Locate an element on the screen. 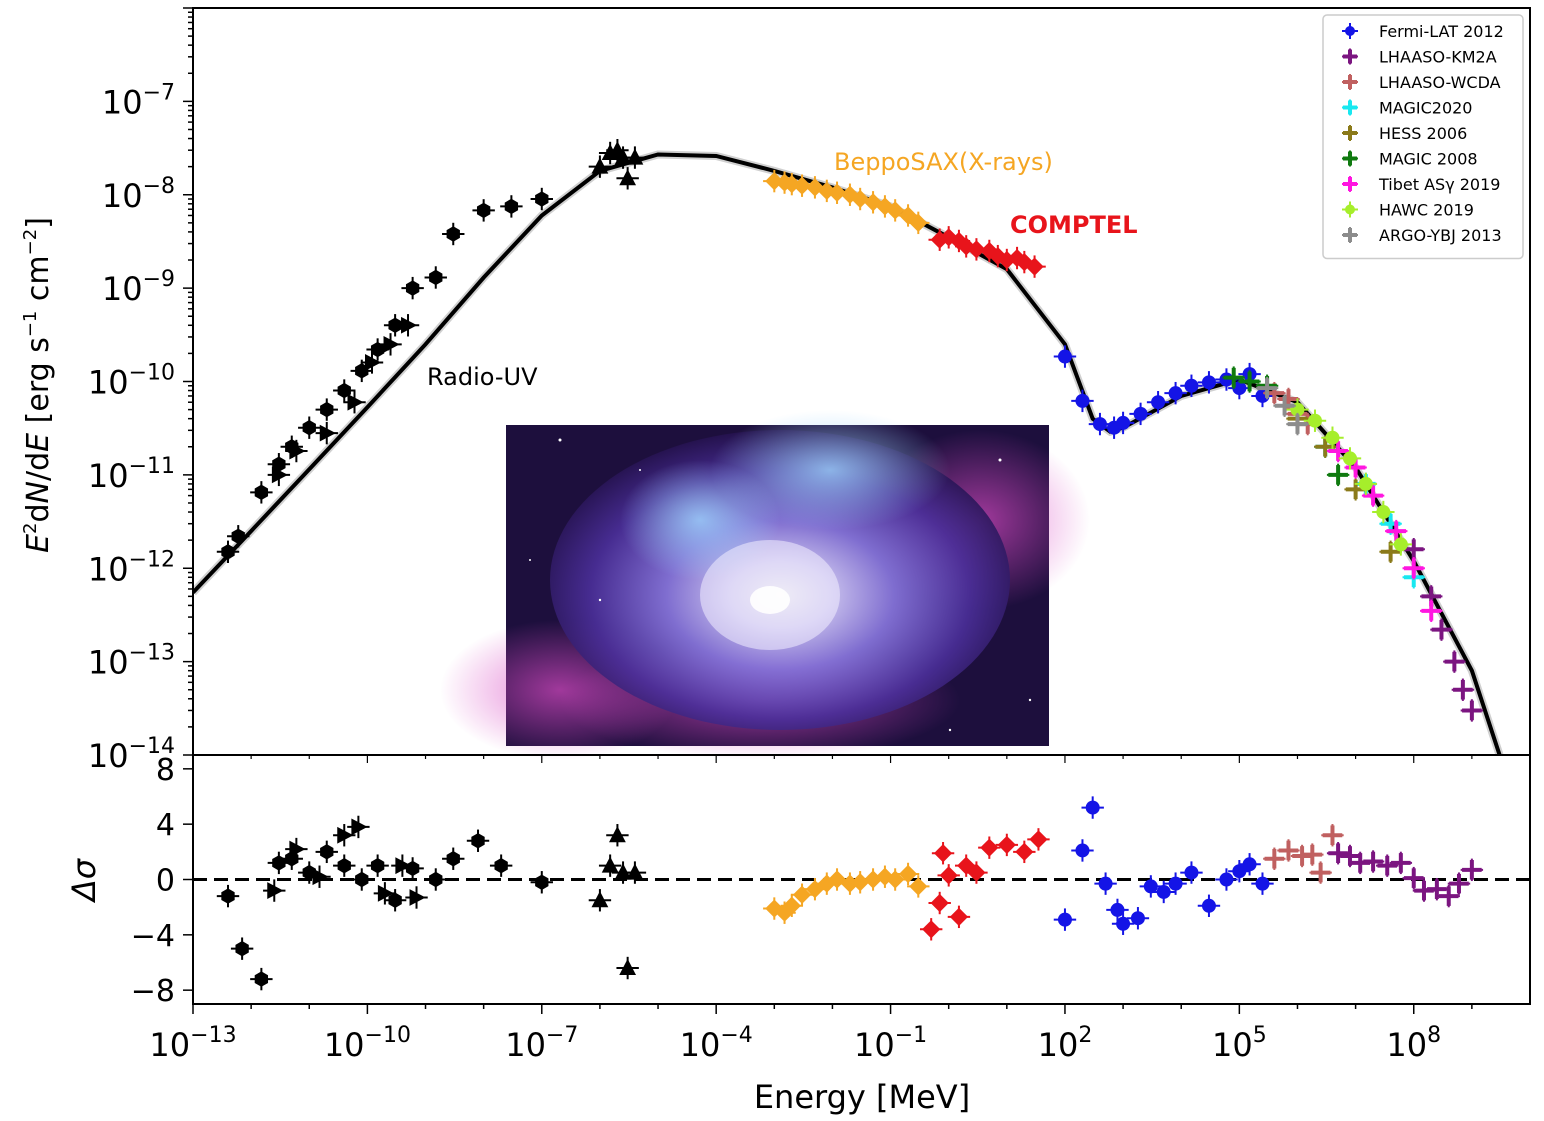  y-tick-label: 10−12 is located at coordinates (131, 567).